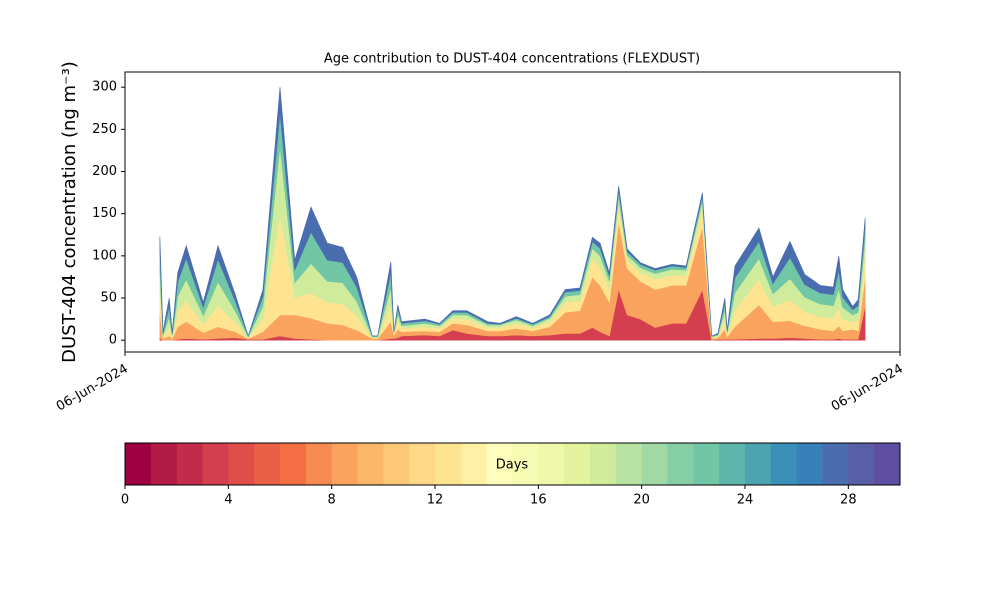 This screenshot has height=600, width=1000. I want to click on y-axis-label: DUST-404 concentration (ng m⁻³), so click(69, 212).